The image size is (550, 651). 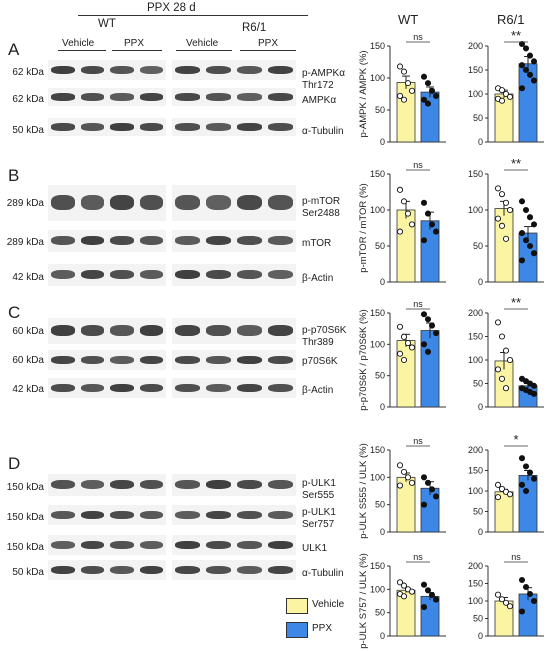 What do you see at coordinates (319, 518) in the screenshot?
I see `protein-label: p-ULK1 Ser757` at bounding box center [319, 518].